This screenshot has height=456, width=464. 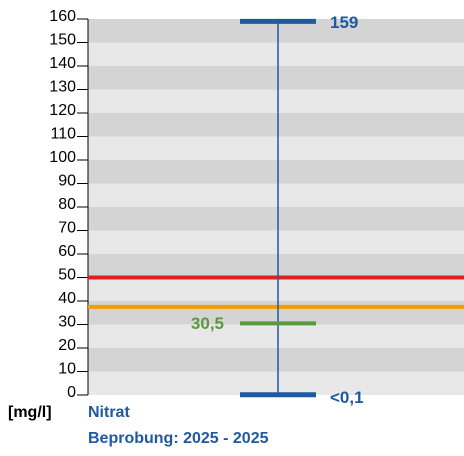 What do you see at coordinates (109, 412) in the screenshot?
I see `chart-title: Nitrat` at bounding box center [109, 412].